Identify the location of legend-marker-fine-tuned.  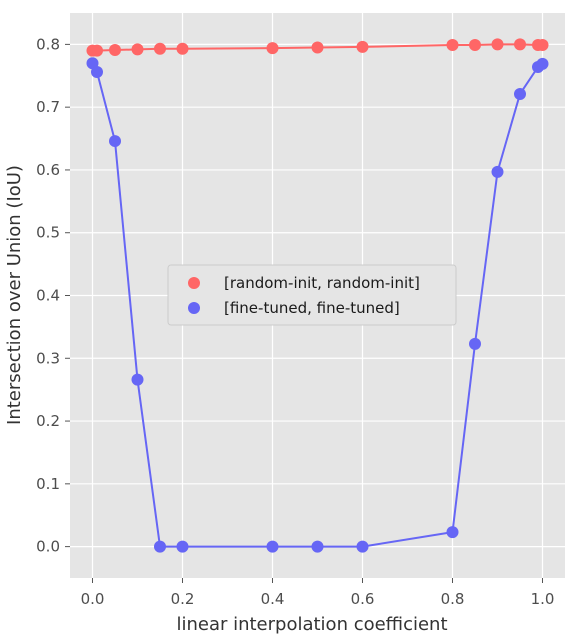
(194, 308).